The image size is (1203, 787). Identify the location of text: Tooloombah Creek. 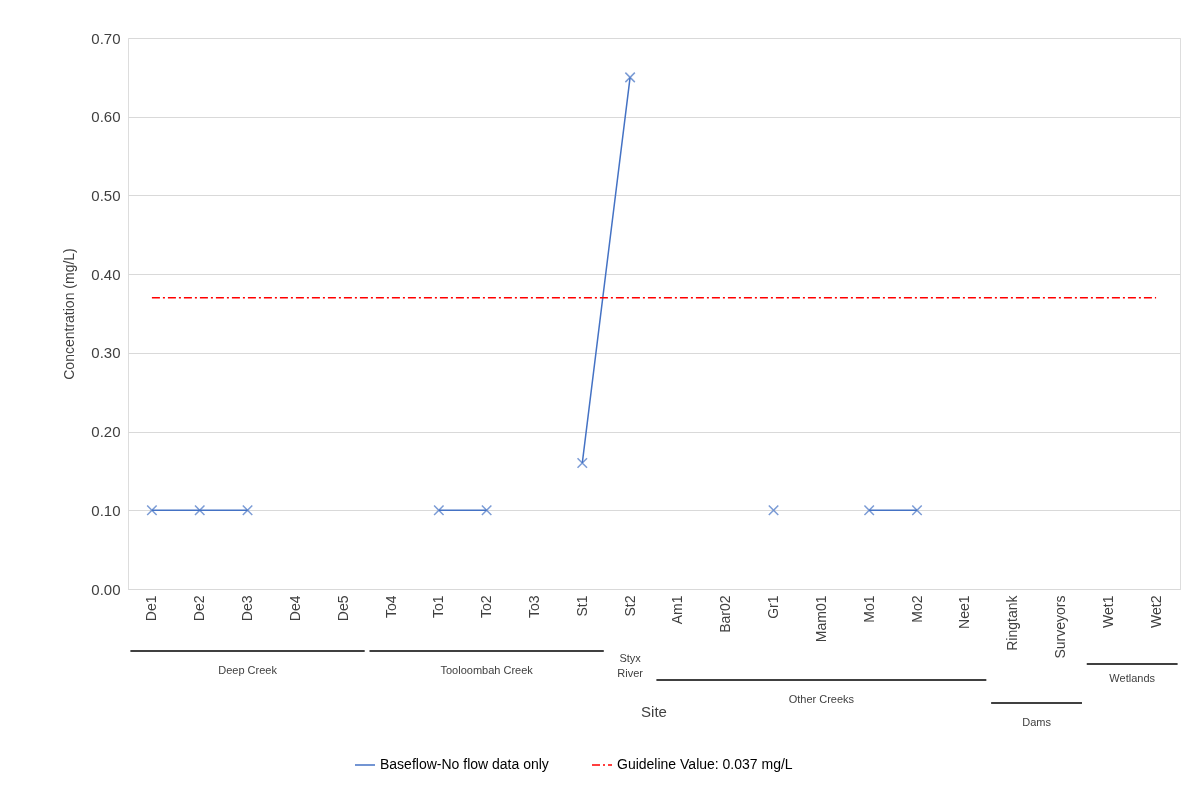
(487, 670).